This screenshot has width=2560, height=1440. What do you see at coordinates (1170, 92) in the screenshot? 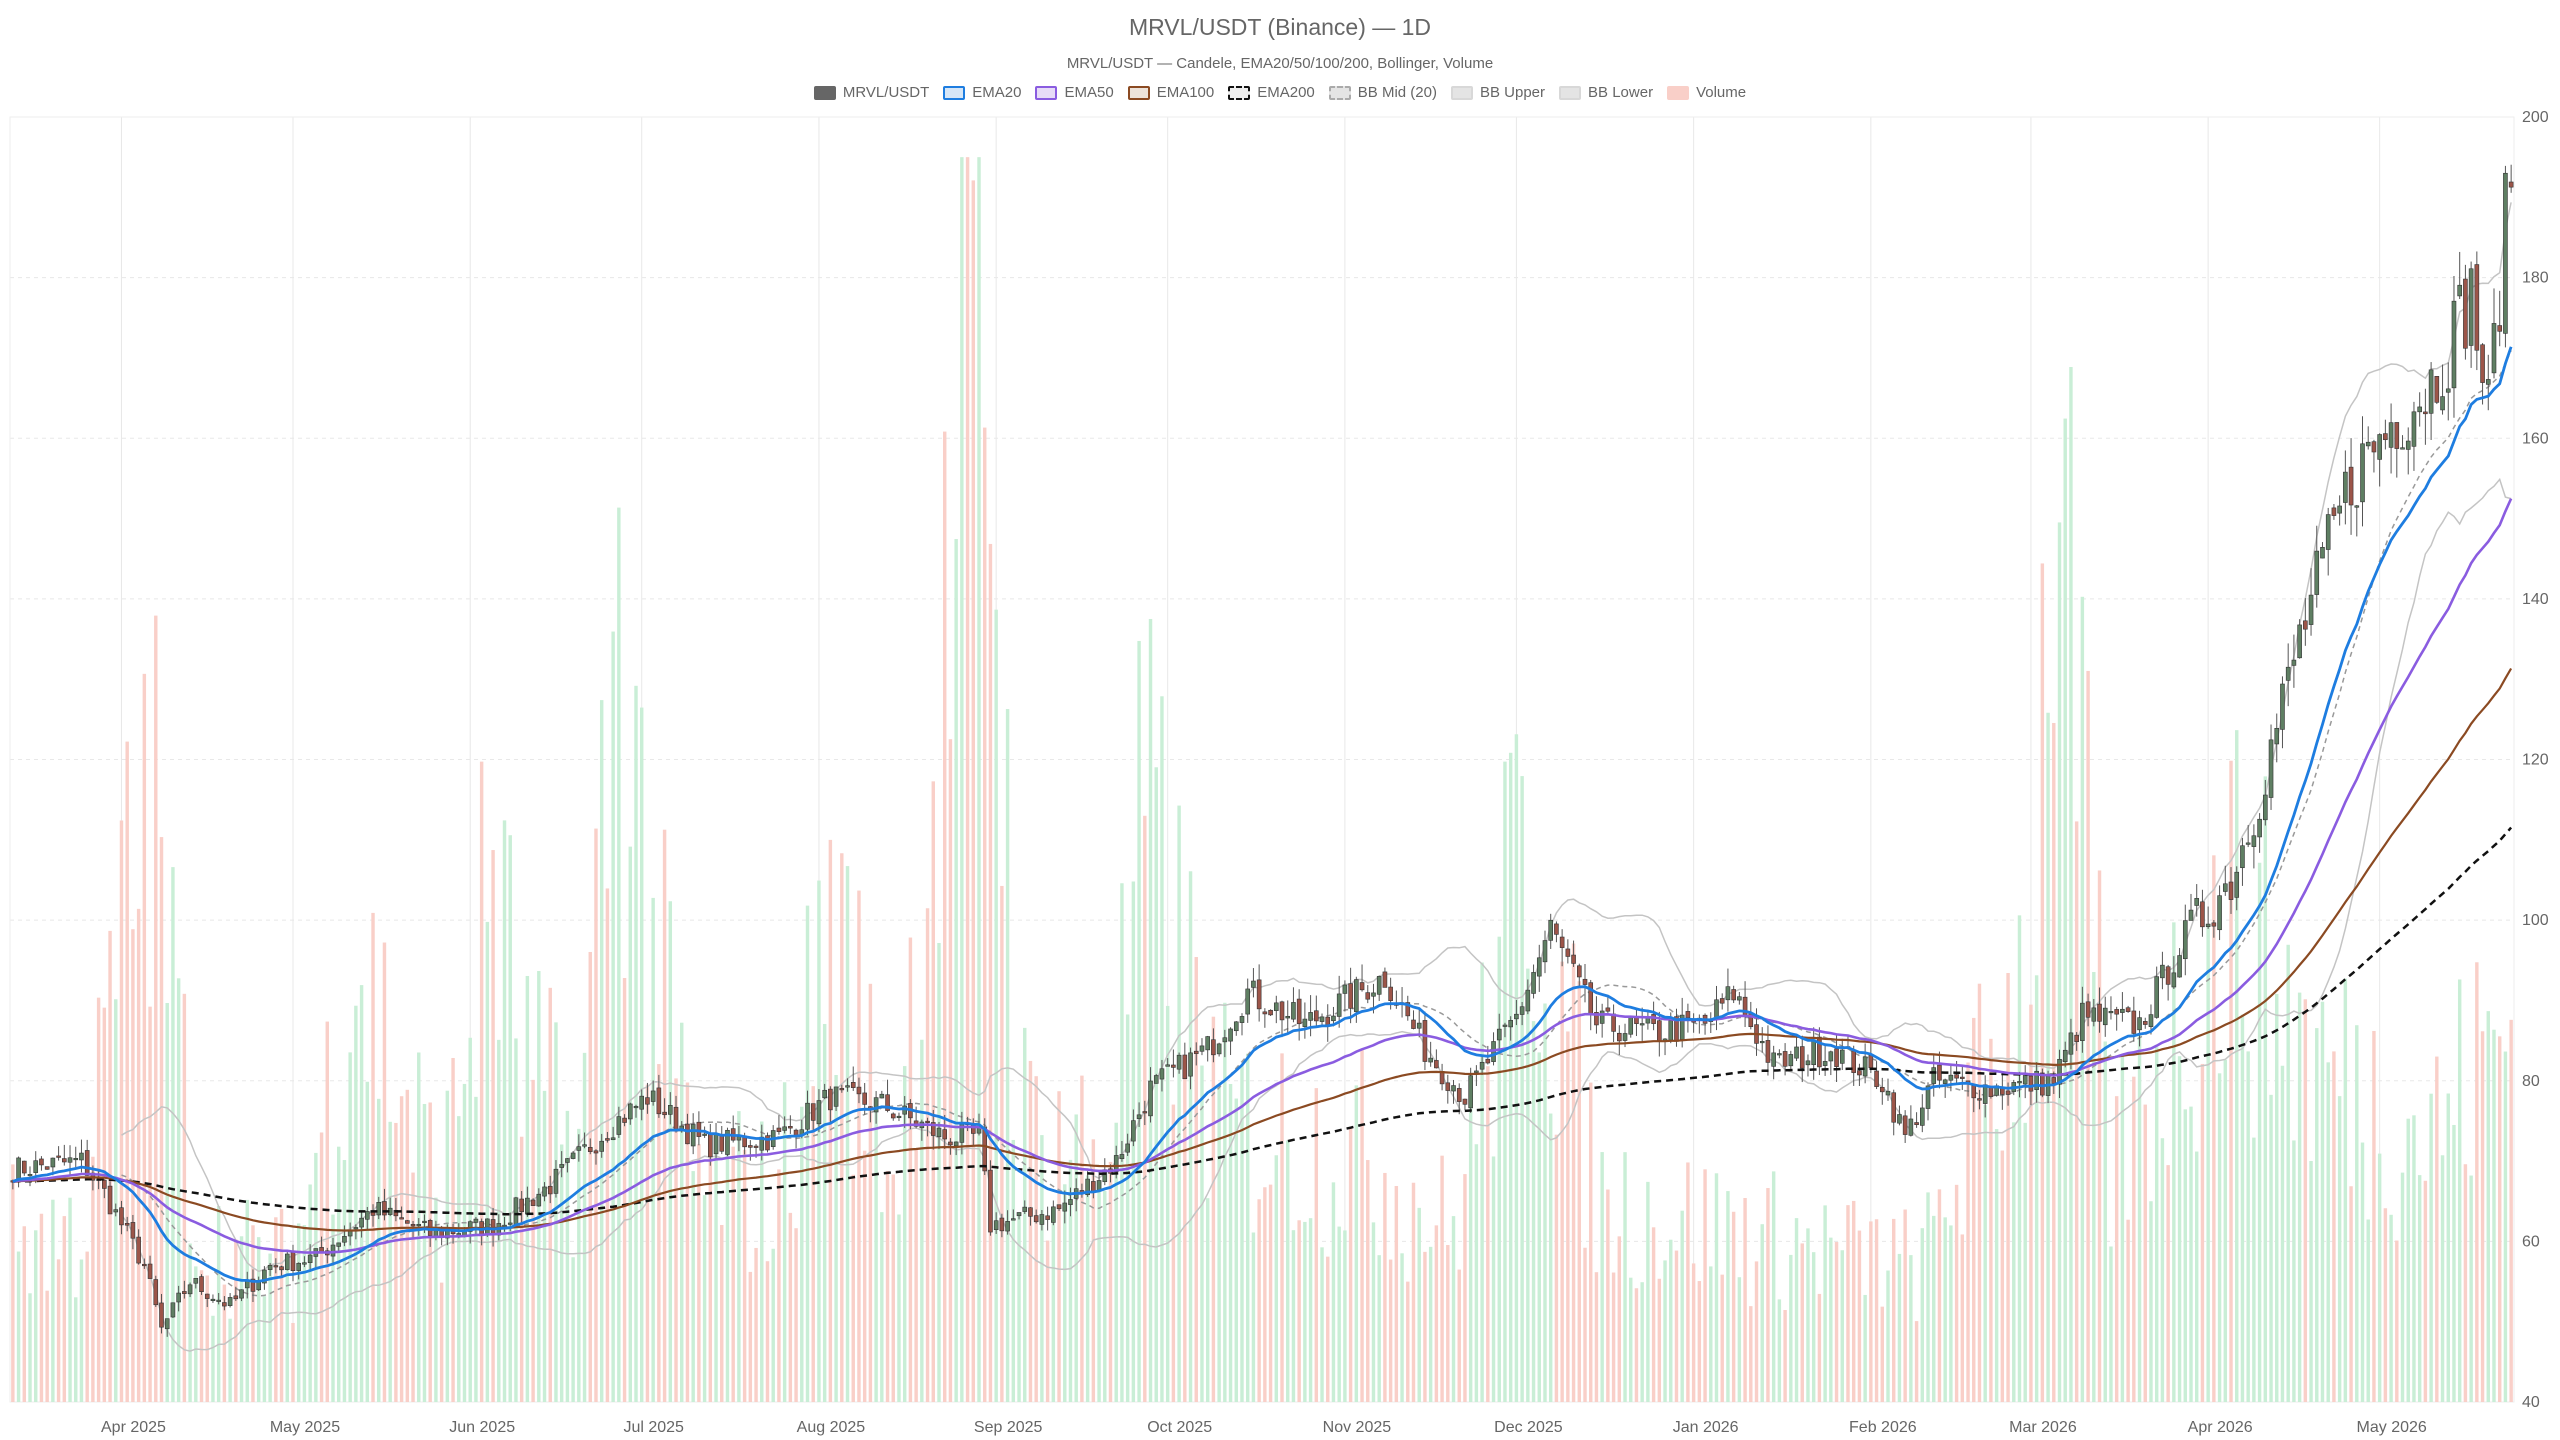
I see `legend-item: EMA100` at bounding box center [1170, 92].